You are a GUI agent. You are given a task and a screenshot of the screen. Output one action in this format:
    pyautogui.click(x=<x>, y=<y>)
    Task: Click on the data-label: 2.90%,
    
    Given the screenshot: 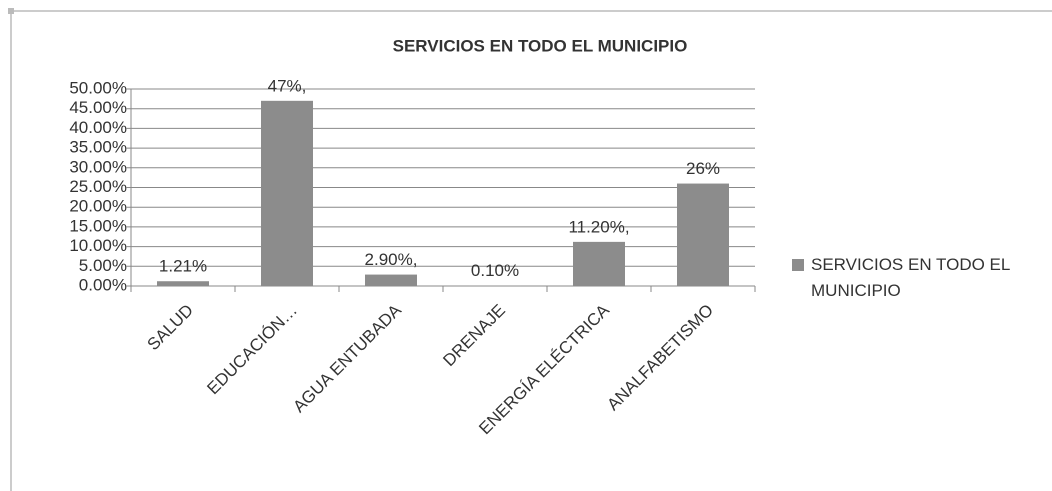 What is the action you would take?
    pyautogui.click(x=391, y=259)
    